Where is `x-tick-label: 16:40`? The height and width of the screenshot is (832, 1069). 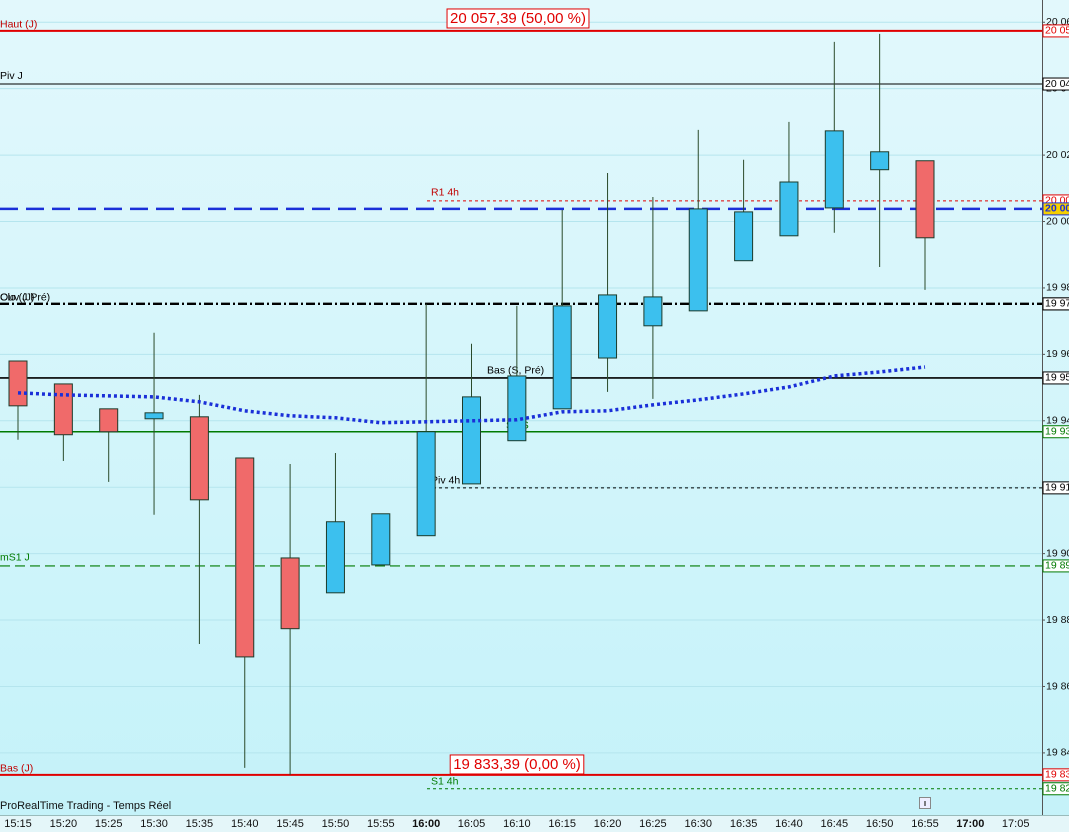 x-tick-label: 16:40 is located at coordinates (789, 824).